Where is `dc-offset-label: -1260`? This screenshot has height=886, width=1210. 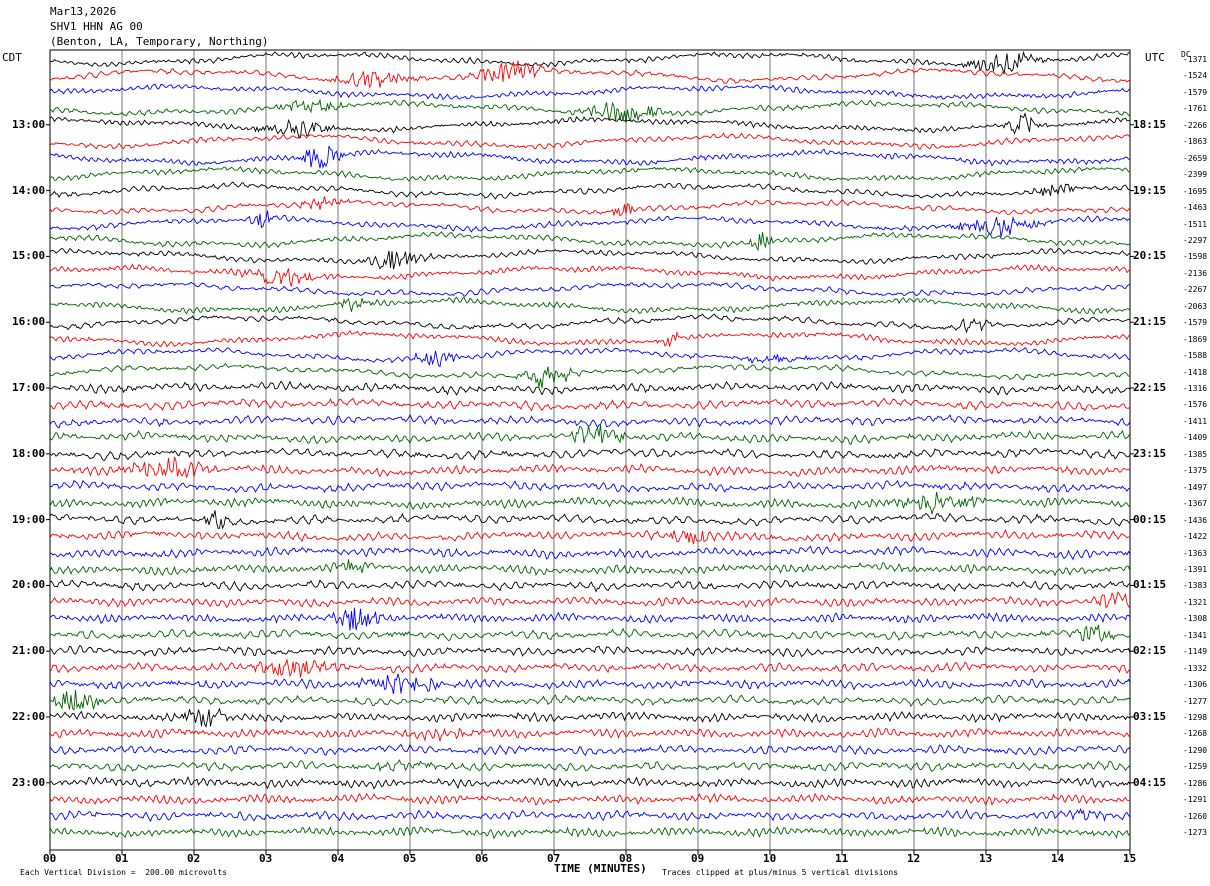
dc-offset-label: -1260 is located at coordinates (1195, 816).